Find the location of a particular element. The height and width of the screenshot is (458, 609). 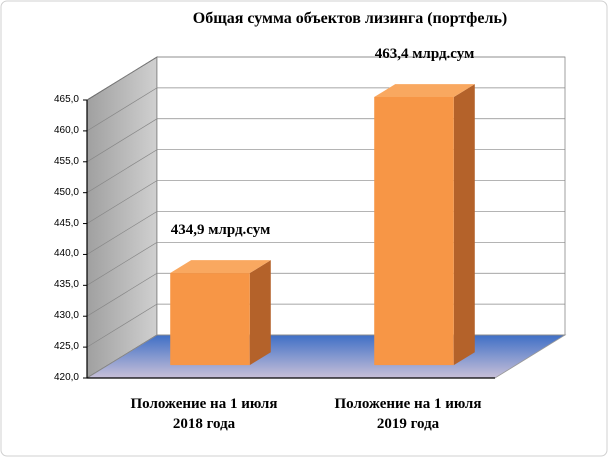

x-tick-label: Положение на 1 июля 2018 года is located at coordinates (204, 414).